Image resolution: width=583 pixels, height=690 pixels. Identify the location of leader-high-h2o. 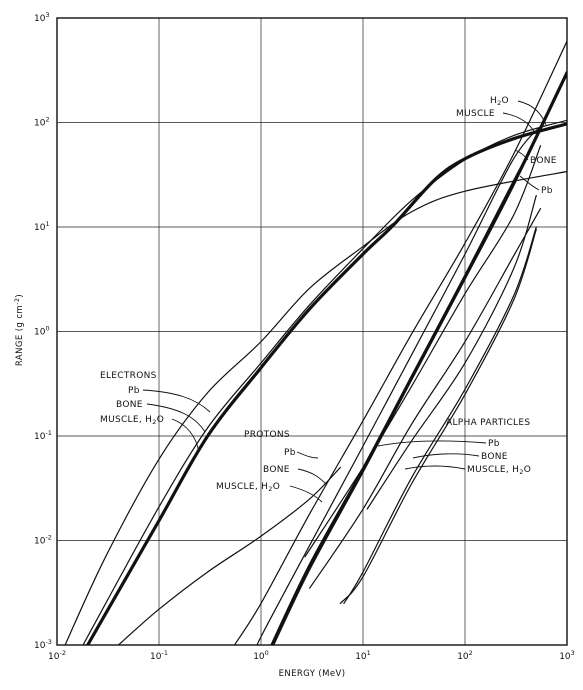
(532, 113).